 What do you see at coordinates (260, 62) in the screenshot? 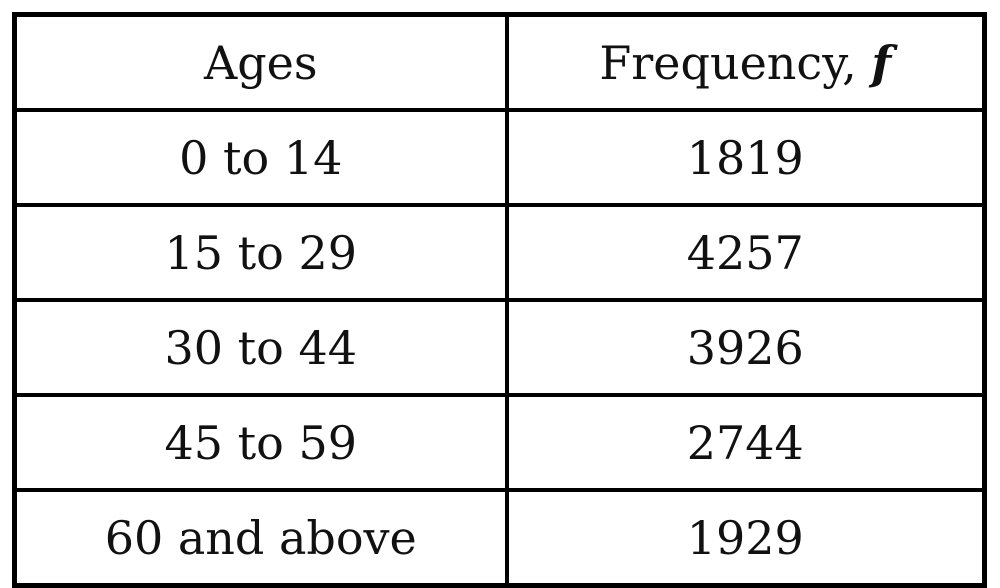
I see `header-ages: Ages` at bounding box center [260, 62].